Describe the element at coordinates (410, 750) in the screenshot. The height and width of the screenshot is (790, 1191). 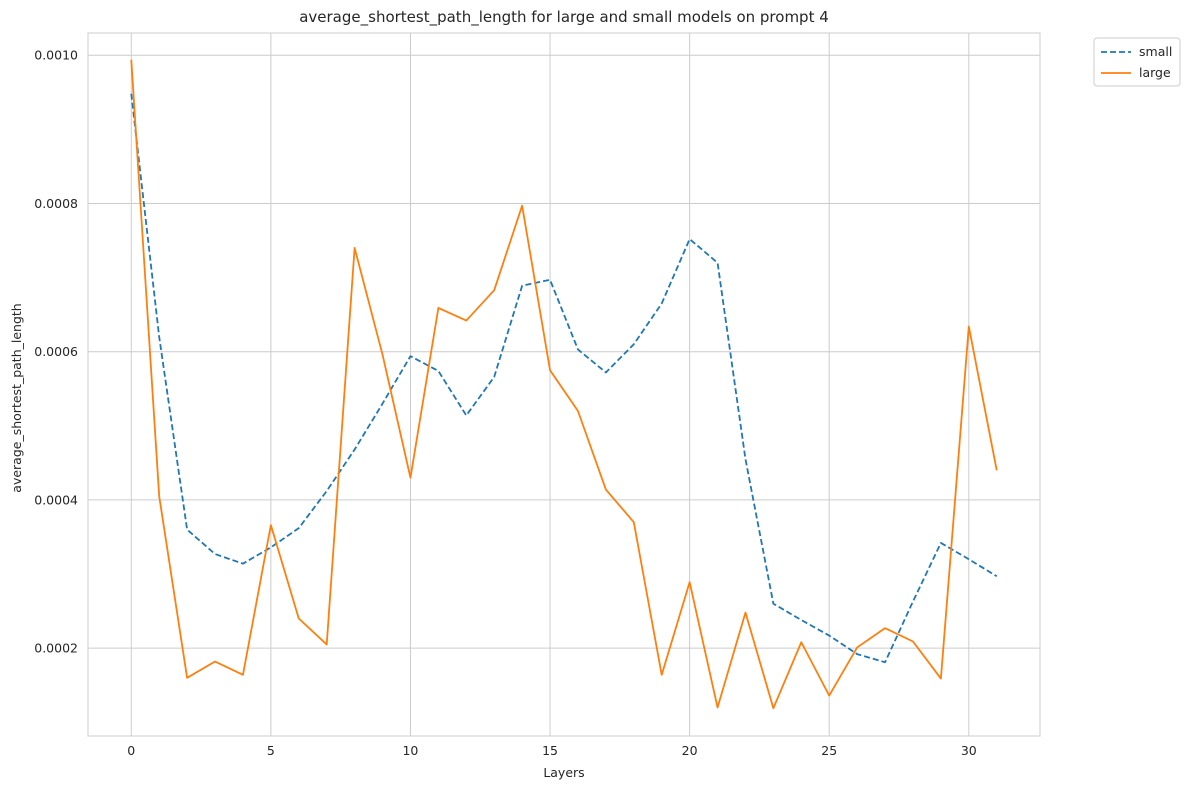
I see `x-tick-label: 10` at that location.